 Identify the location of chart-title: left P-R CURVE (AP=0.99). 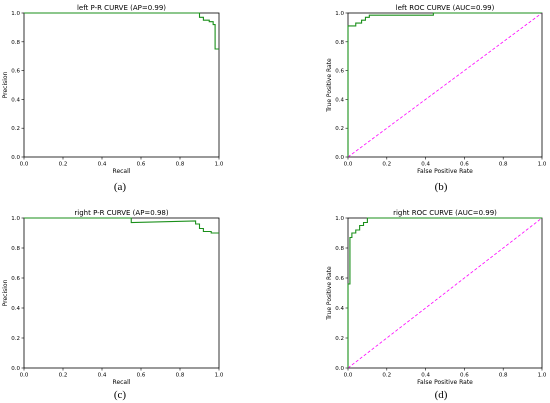
(121, 8).